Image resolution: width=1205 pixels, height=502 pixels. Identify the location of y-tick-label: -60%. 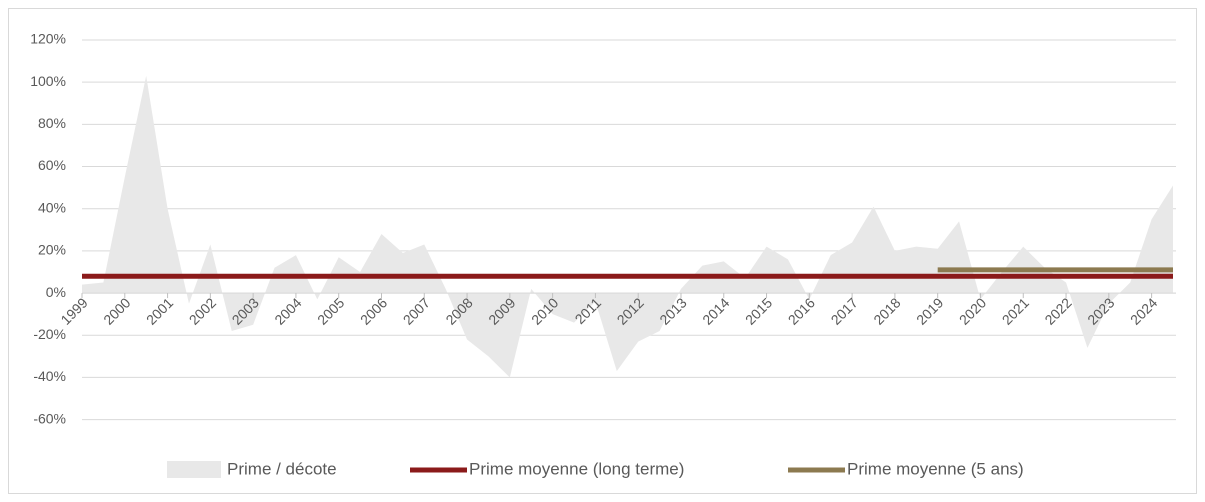
(49, 418).